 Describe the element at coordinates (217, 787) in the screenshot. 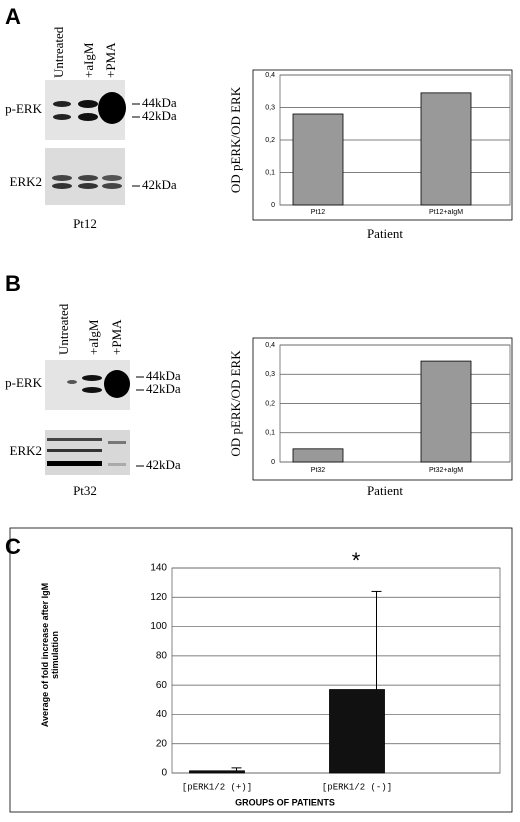

I see `x-tick-label: [pERK1/2 (+)]` at that location.